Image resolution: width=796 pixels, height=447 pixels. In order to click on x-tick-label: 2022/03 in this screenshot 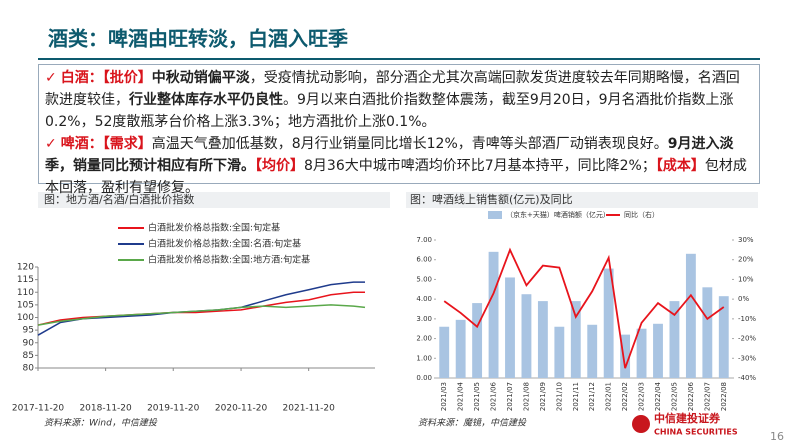, I will do `click(642, 396)`.